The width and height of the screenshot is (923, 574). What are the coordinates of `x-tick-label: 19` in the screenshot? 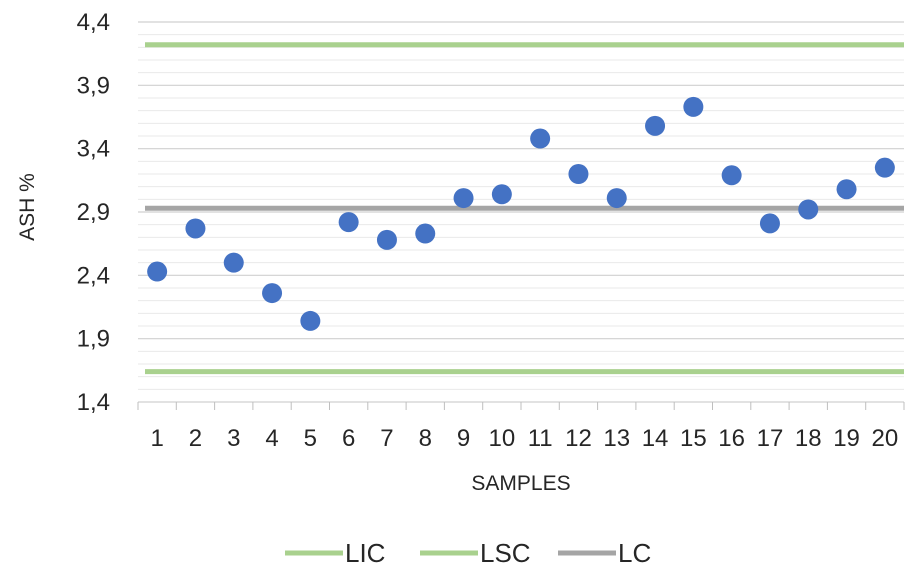 It's located at (846, 438).